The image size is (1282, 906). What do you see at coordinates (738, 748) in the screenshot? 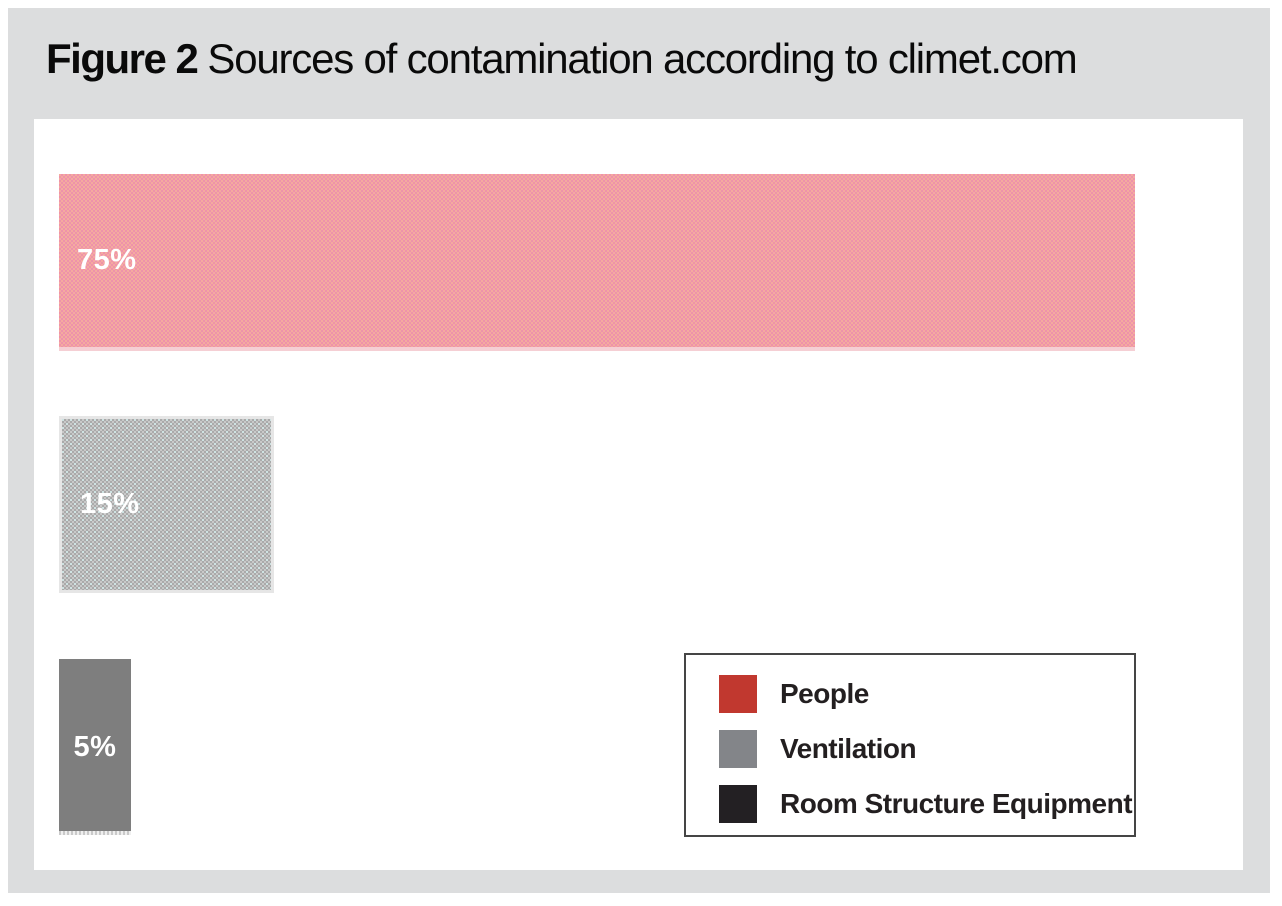
I see `legend-swatch-ventilation` at bounding box center [738, 748].